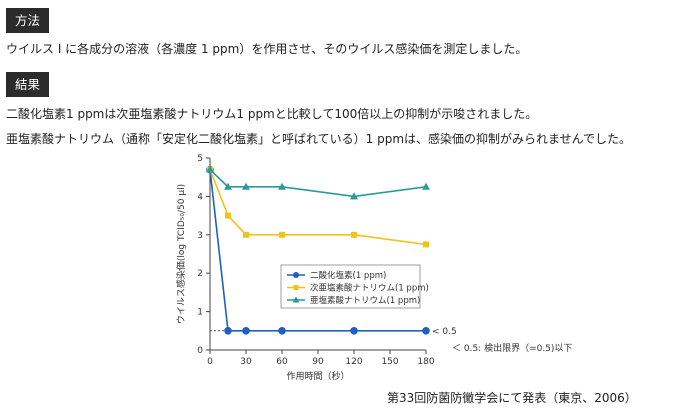  I want to click on legend-label-2: 次亜塩素酸ナトリウム(1 ppm), so click(369, 288).